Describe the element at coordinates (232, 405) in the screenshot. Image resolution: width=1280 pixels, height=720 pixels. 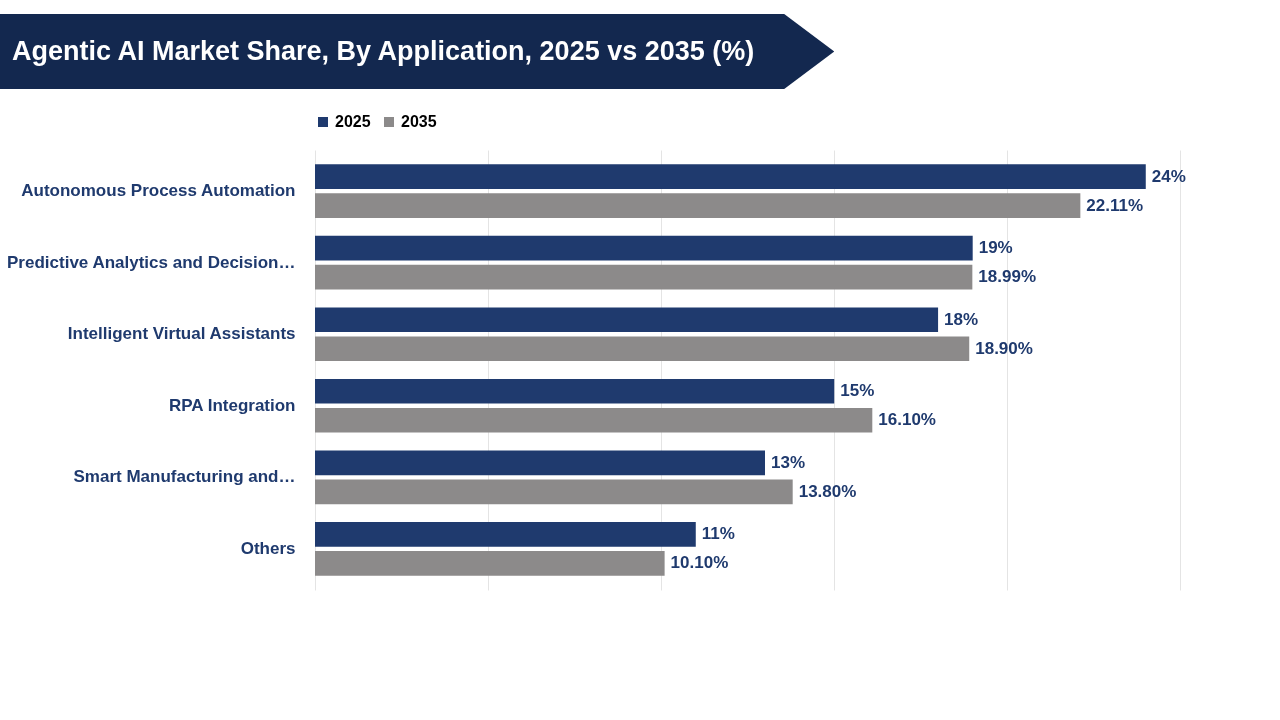
I see `y-tick-label: RPA Integration` at that location.